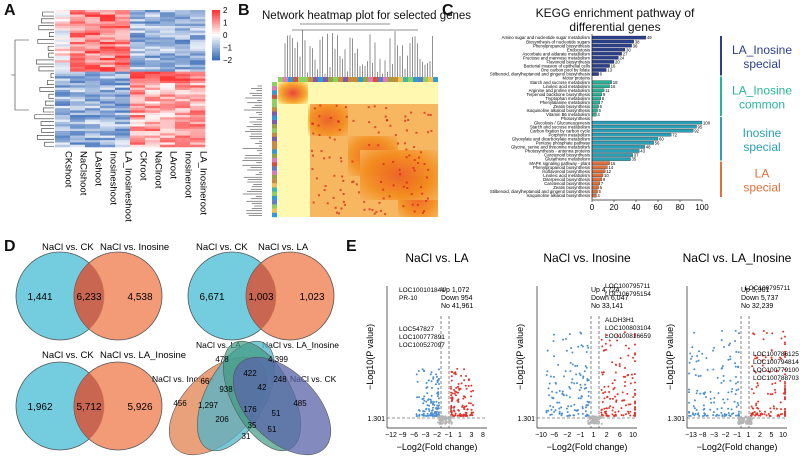  Describe the element at coordinates (576, 78) in the screenshot. I see `kegg-bar-label: Motor proteins` at that location.